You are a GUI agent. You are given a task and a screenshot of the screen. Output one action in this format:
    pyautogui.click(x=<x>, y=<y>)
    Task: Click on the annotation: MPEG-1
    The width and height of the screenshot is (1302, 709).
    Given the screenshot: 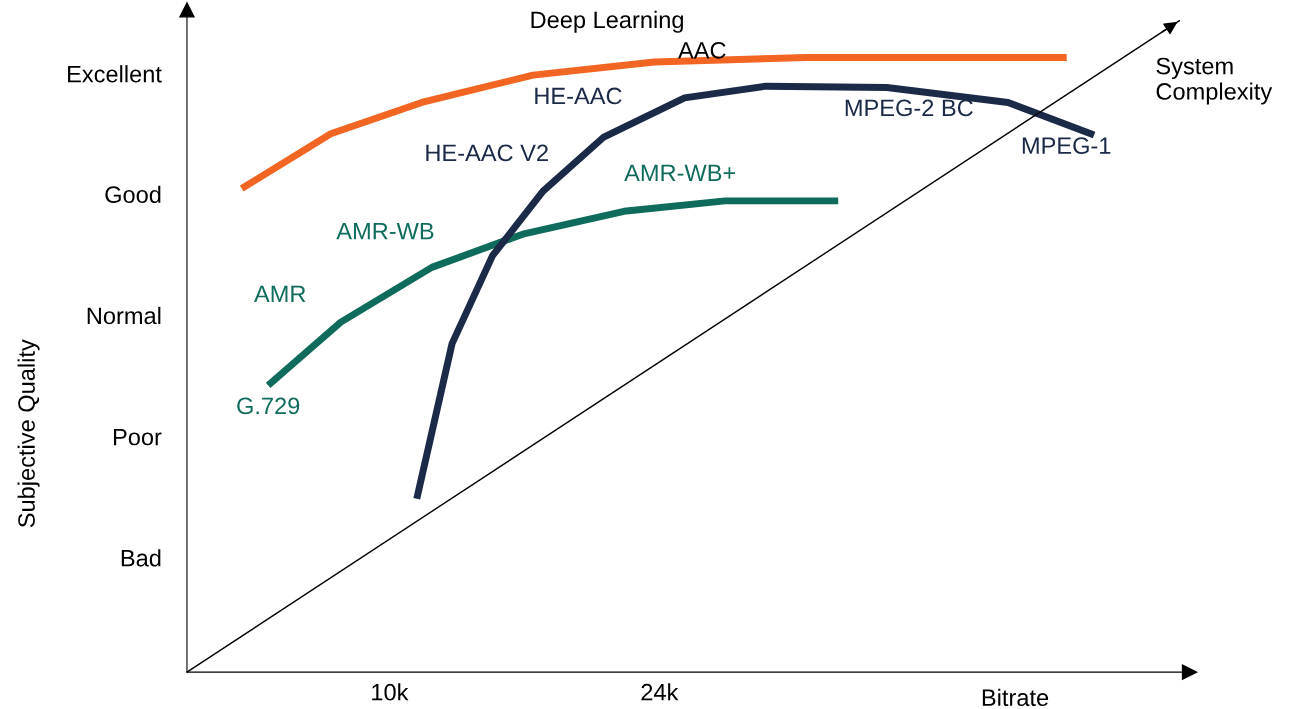 What is the action you would take?
    pyautogui.click(x=1066, y=145)
    